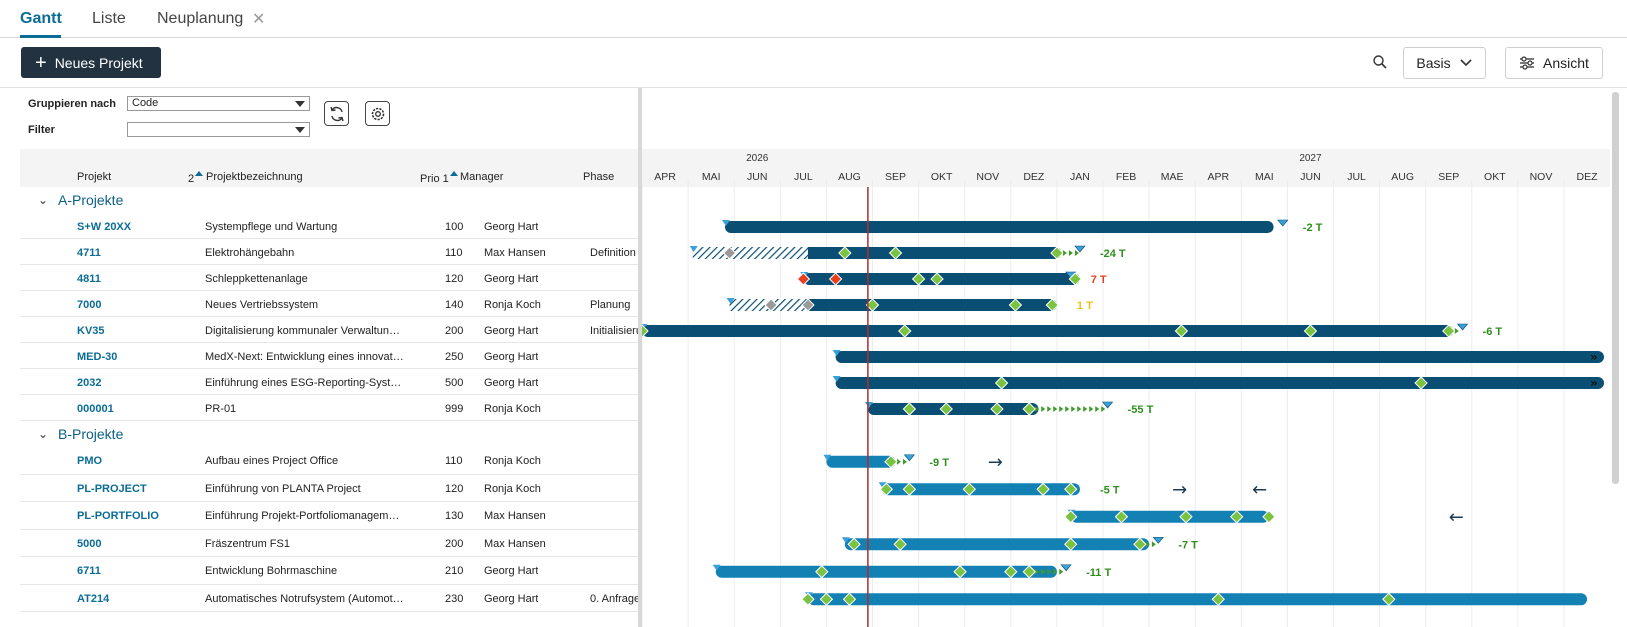 The height and width of the screenshot is (627, 1627). What do you see at coordinates (91, 331) in the screenshot?
I see `project-code: KV35` at bounding box center [91, 331].